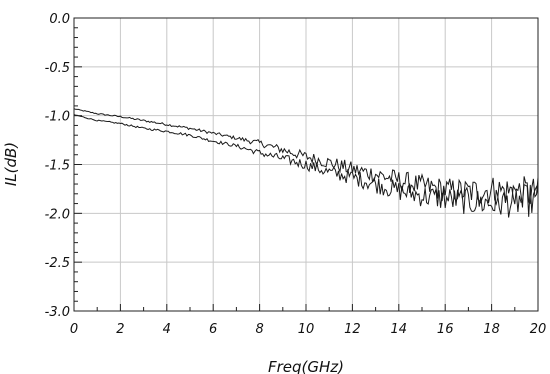 This screenshot has height=374, width=550. Describe the element at coordinates (74, 329) in the screenshot. I see `x-tick-label: 0` at that location.